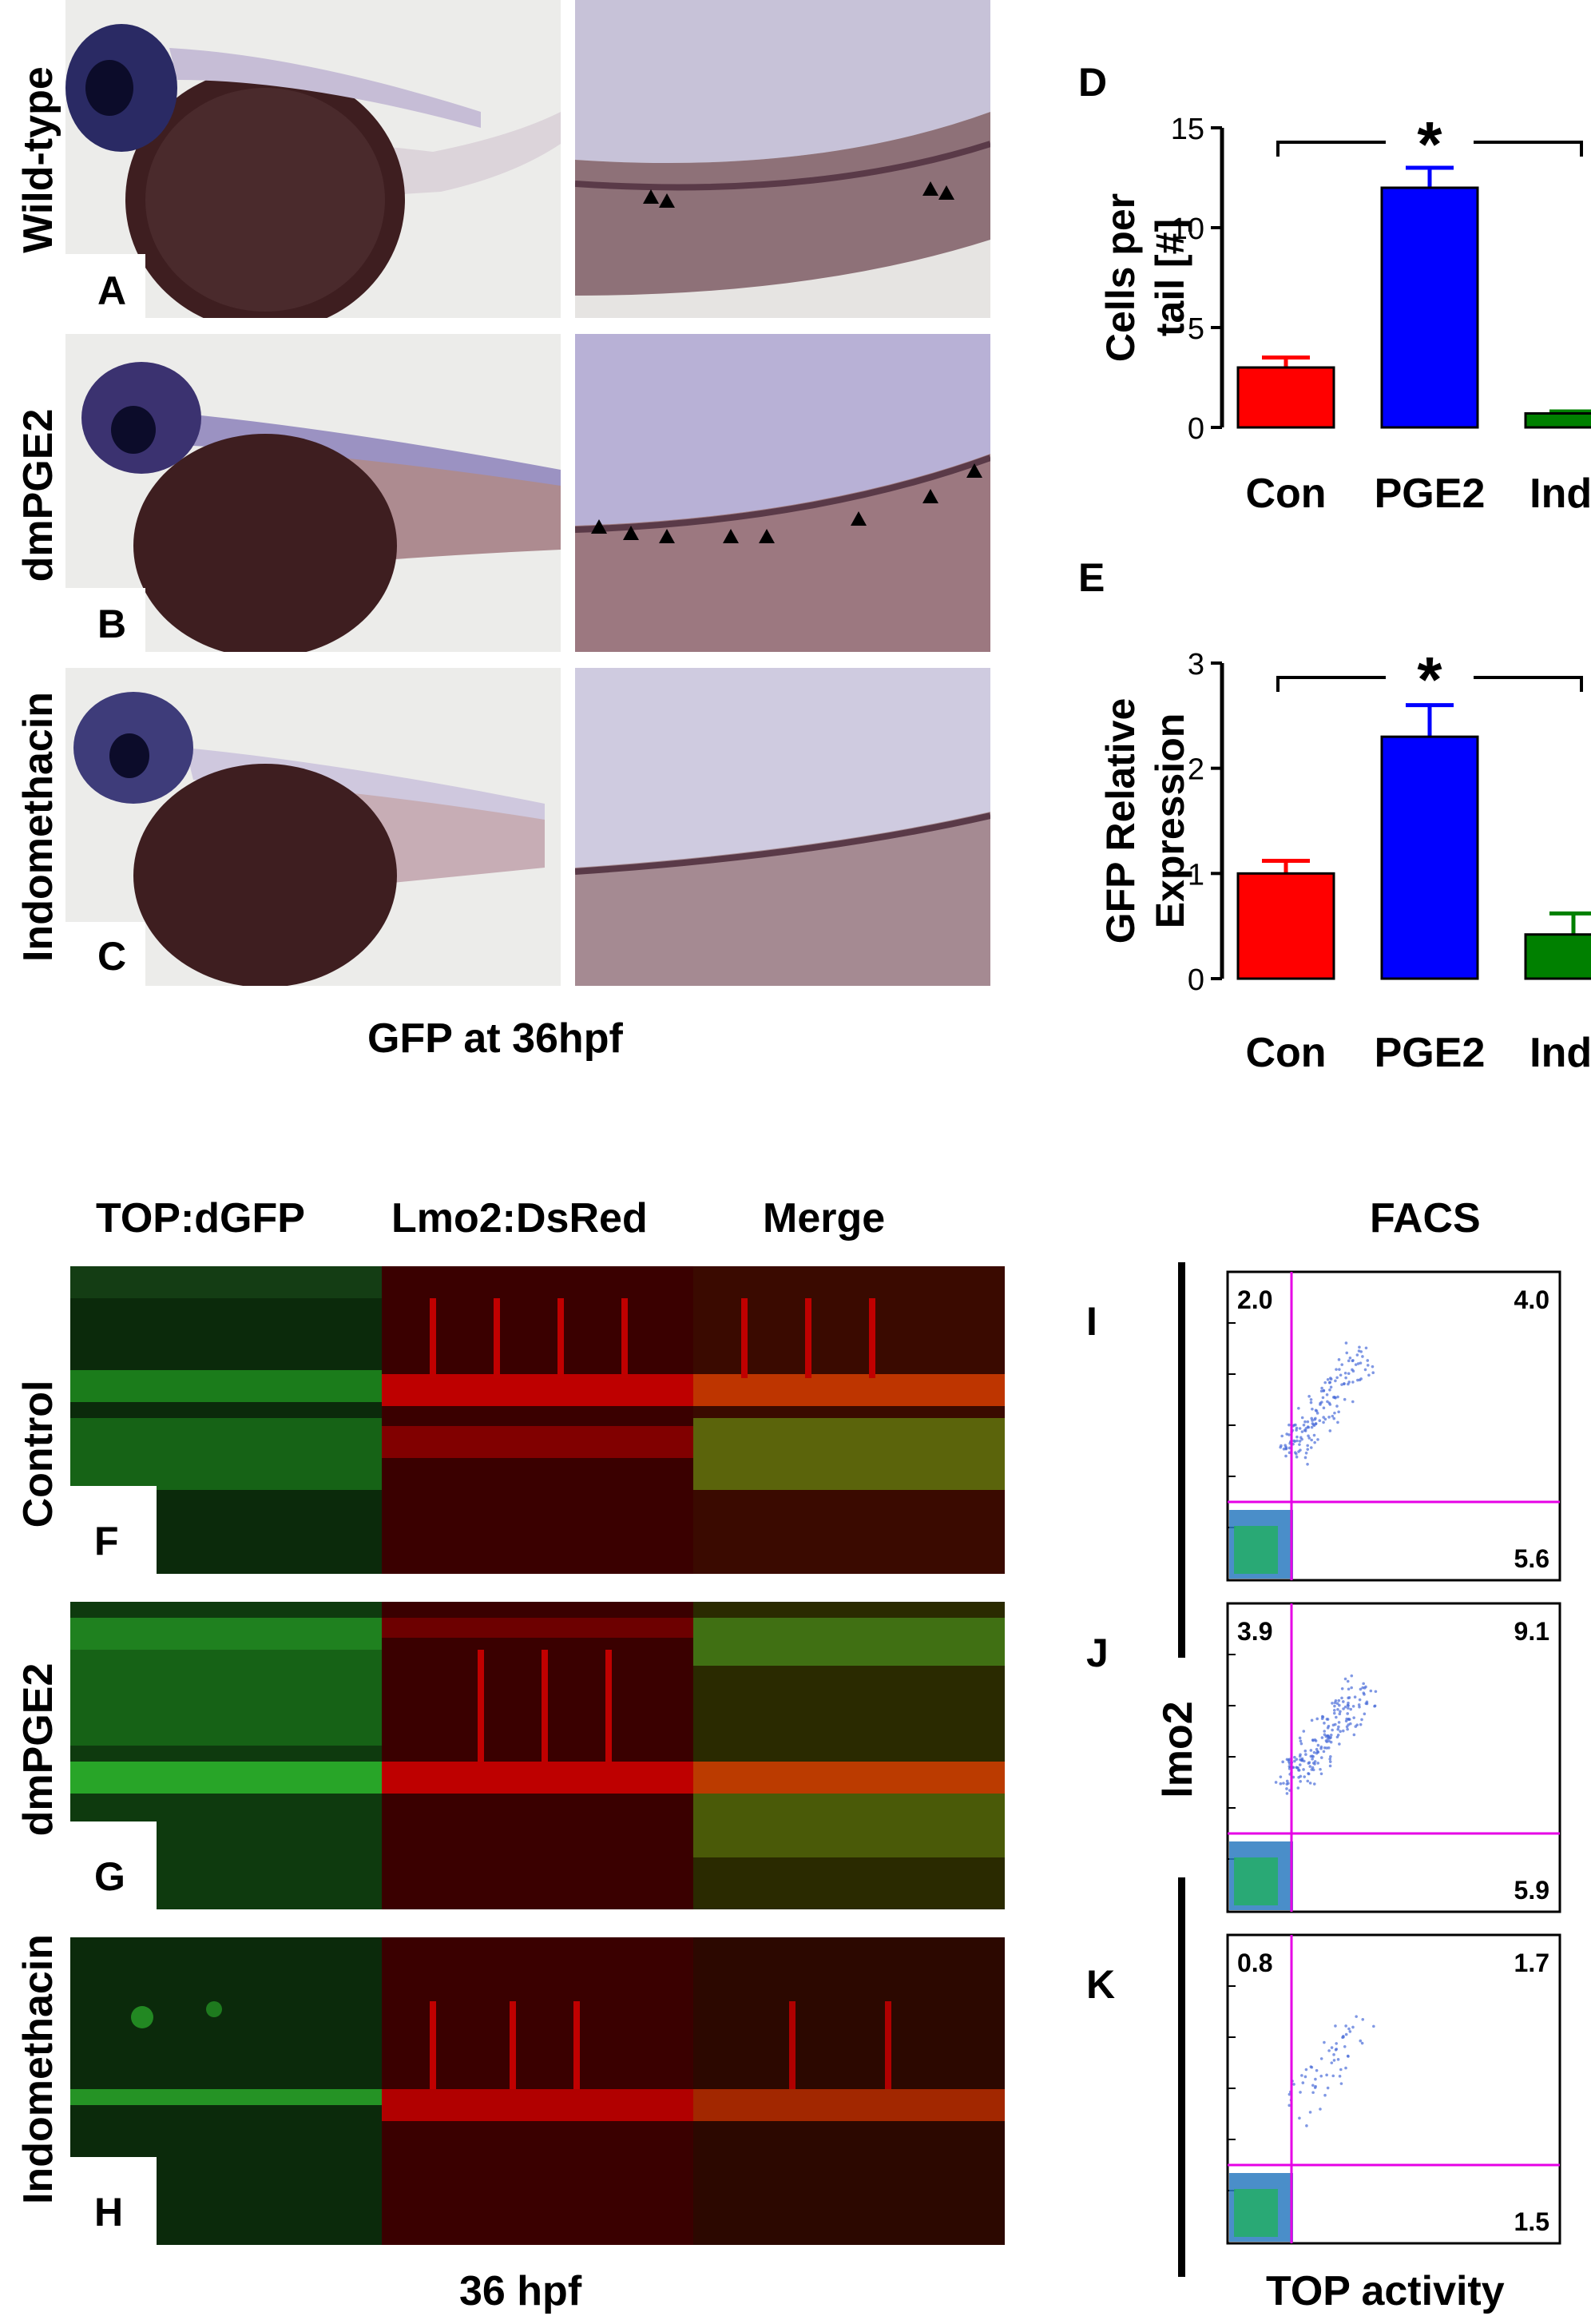 This screenshot has width=1591, height=2324. Describe the element at coordinates (110, 1877) in the screenshot. I see `panel-letter-g: G` at that location.